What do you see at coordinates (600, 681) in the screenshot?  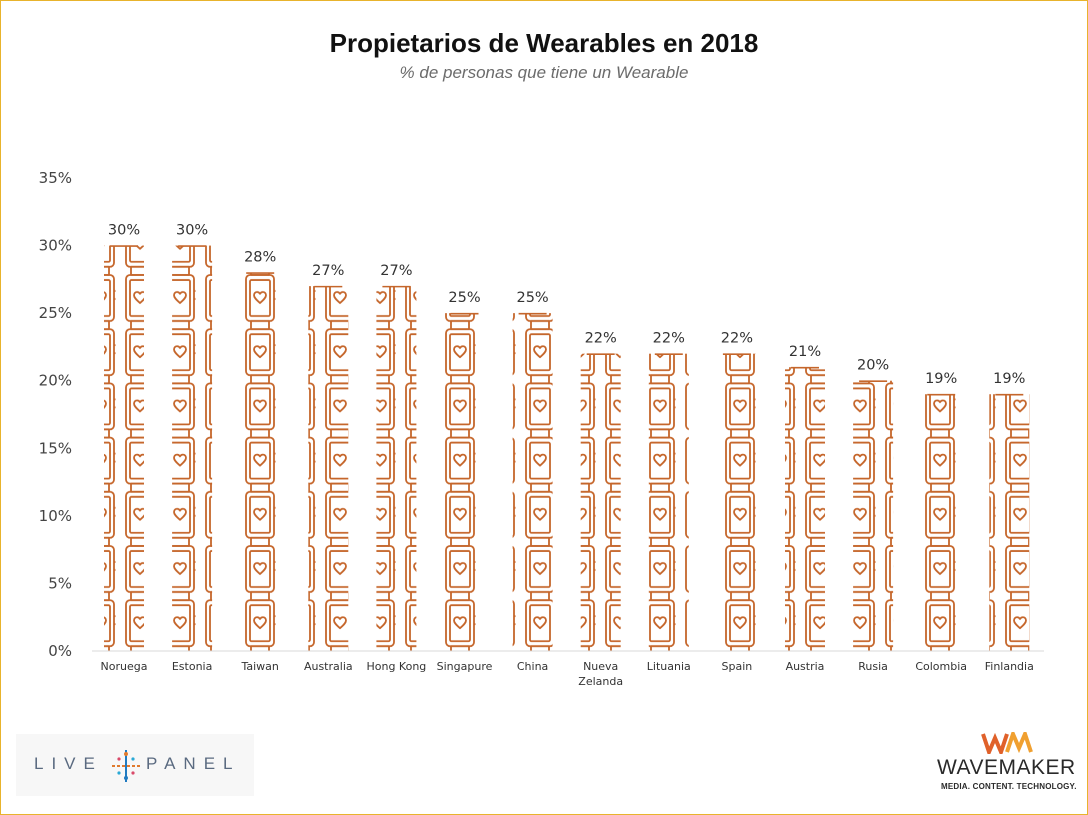 I see `x-tick-label-line: Zelanda` at bounding box center [600, 681].